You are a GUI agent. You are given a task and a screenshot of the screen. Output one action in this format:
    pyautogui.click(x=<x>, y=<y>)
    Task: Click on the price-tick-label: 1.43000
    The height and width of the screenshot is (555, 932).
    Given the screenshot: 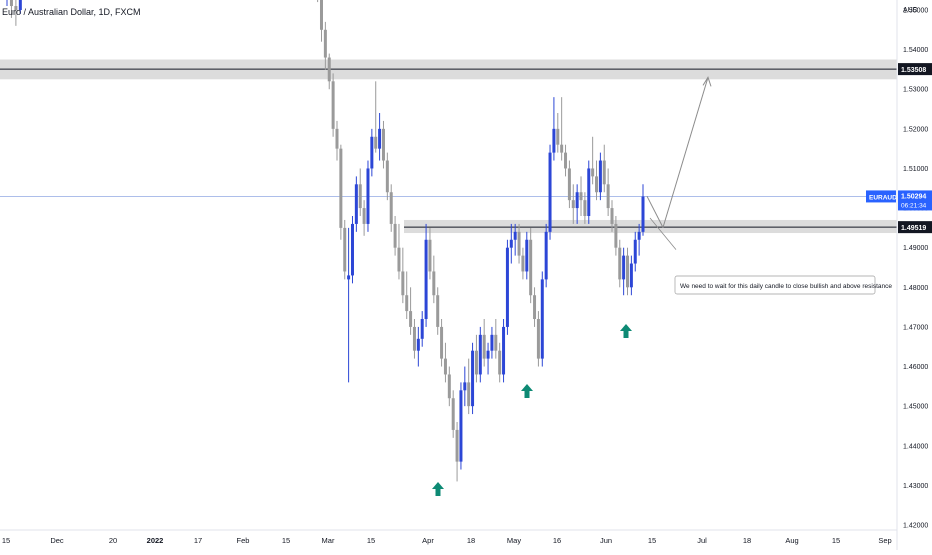 What is the action you would take?
    pyautogui.click(x=915, y=486)
    